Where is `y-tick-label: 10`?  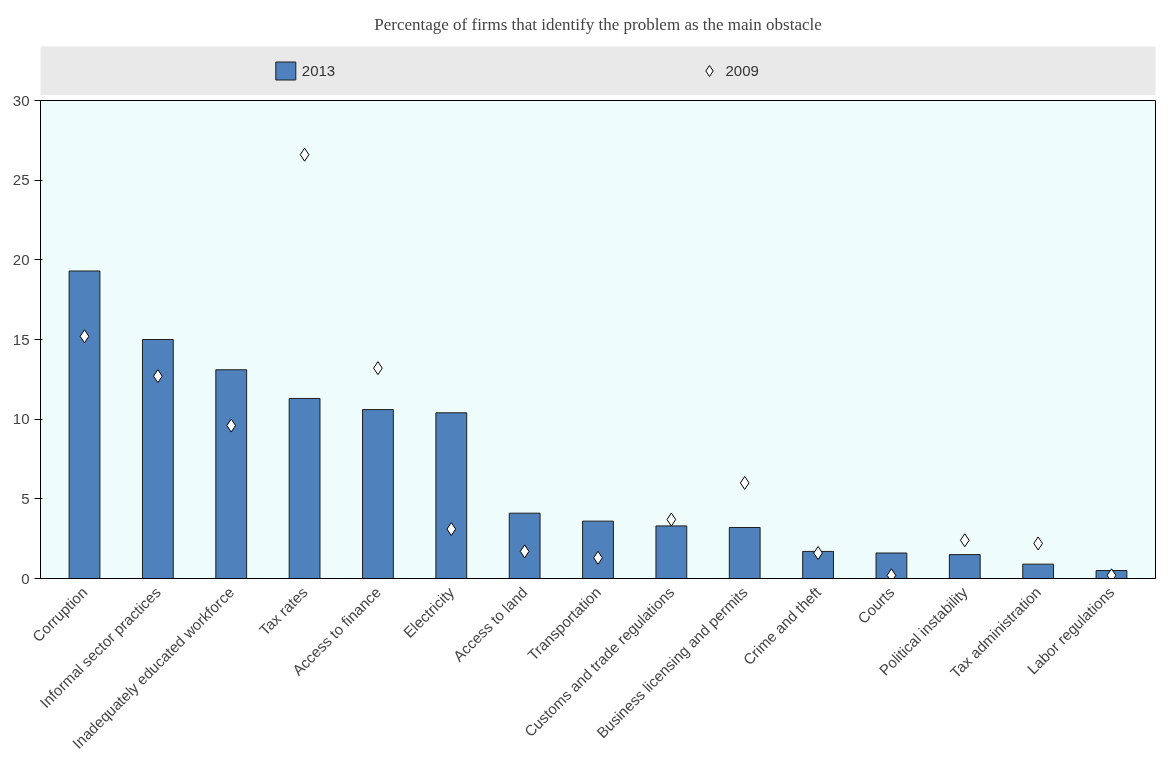 y-tick-label: 10 is located at coordinates (21, 419).